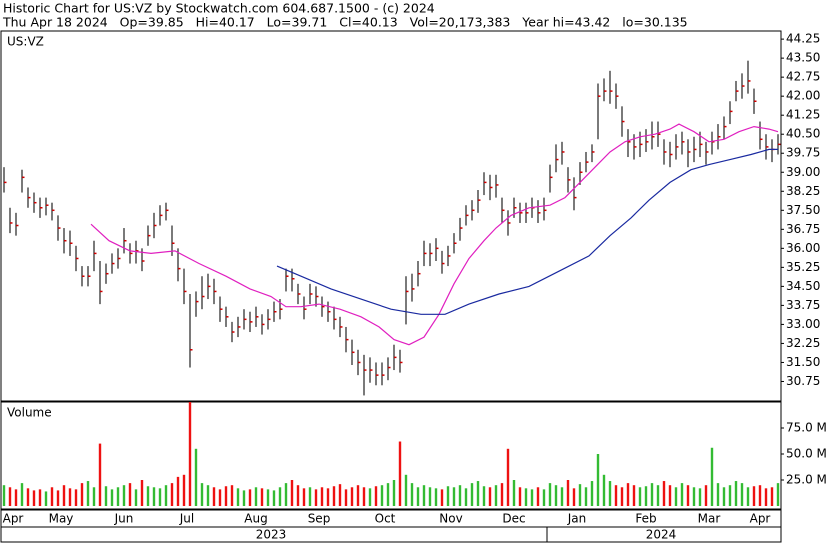 Image resolution: width=830 pixels, height=543 pixels. What do you see at coordinates (803, 191) in the screenshot?
I see `y-tick-label: 38.25` at bounding box center [803, 191].